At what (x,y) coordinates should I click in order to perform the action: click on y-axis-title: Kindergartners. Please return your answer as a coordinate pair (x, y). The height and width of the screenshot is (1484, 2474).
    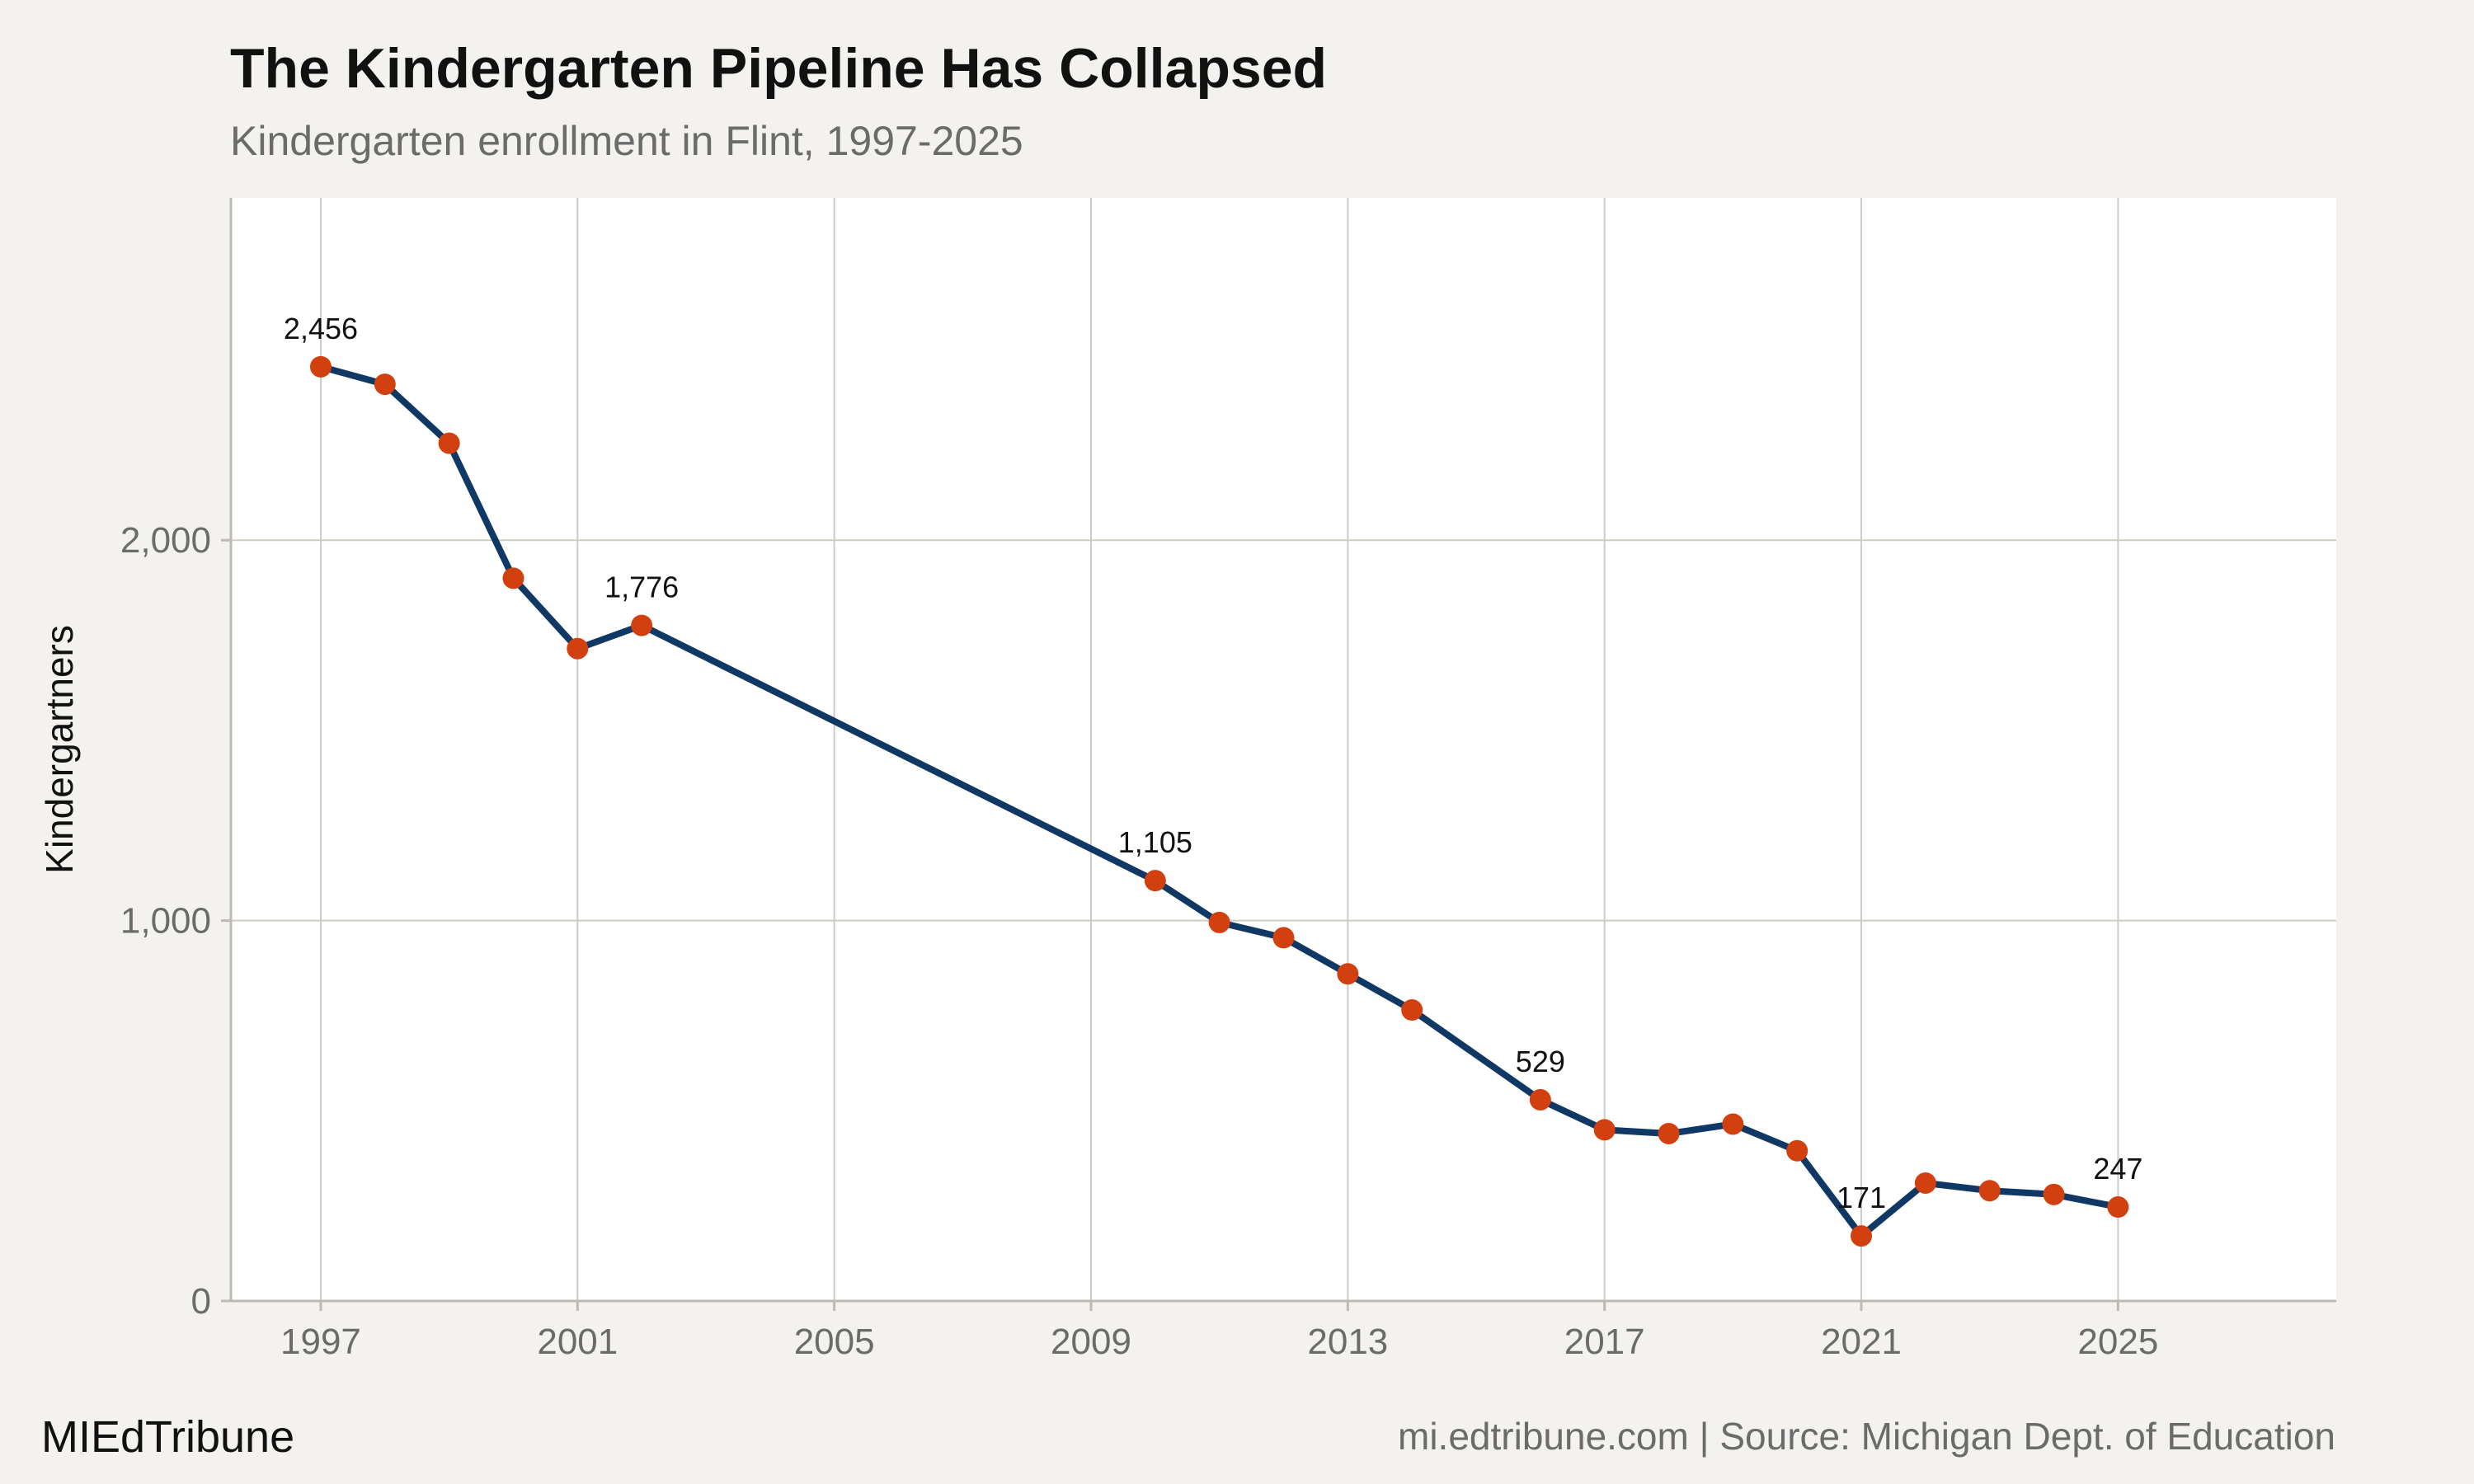
    Looking at the image, I should click on (59, 749).